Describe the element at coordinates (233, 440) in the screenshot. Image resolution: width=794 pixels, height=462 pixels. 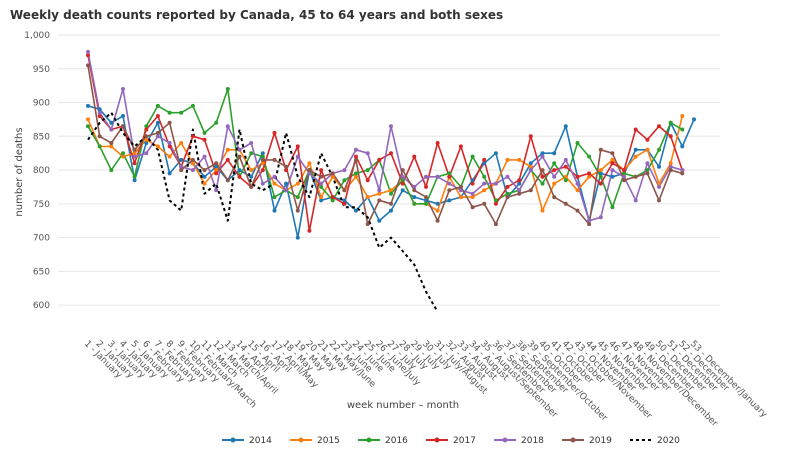
I see `legend-marker-2014` at that location.